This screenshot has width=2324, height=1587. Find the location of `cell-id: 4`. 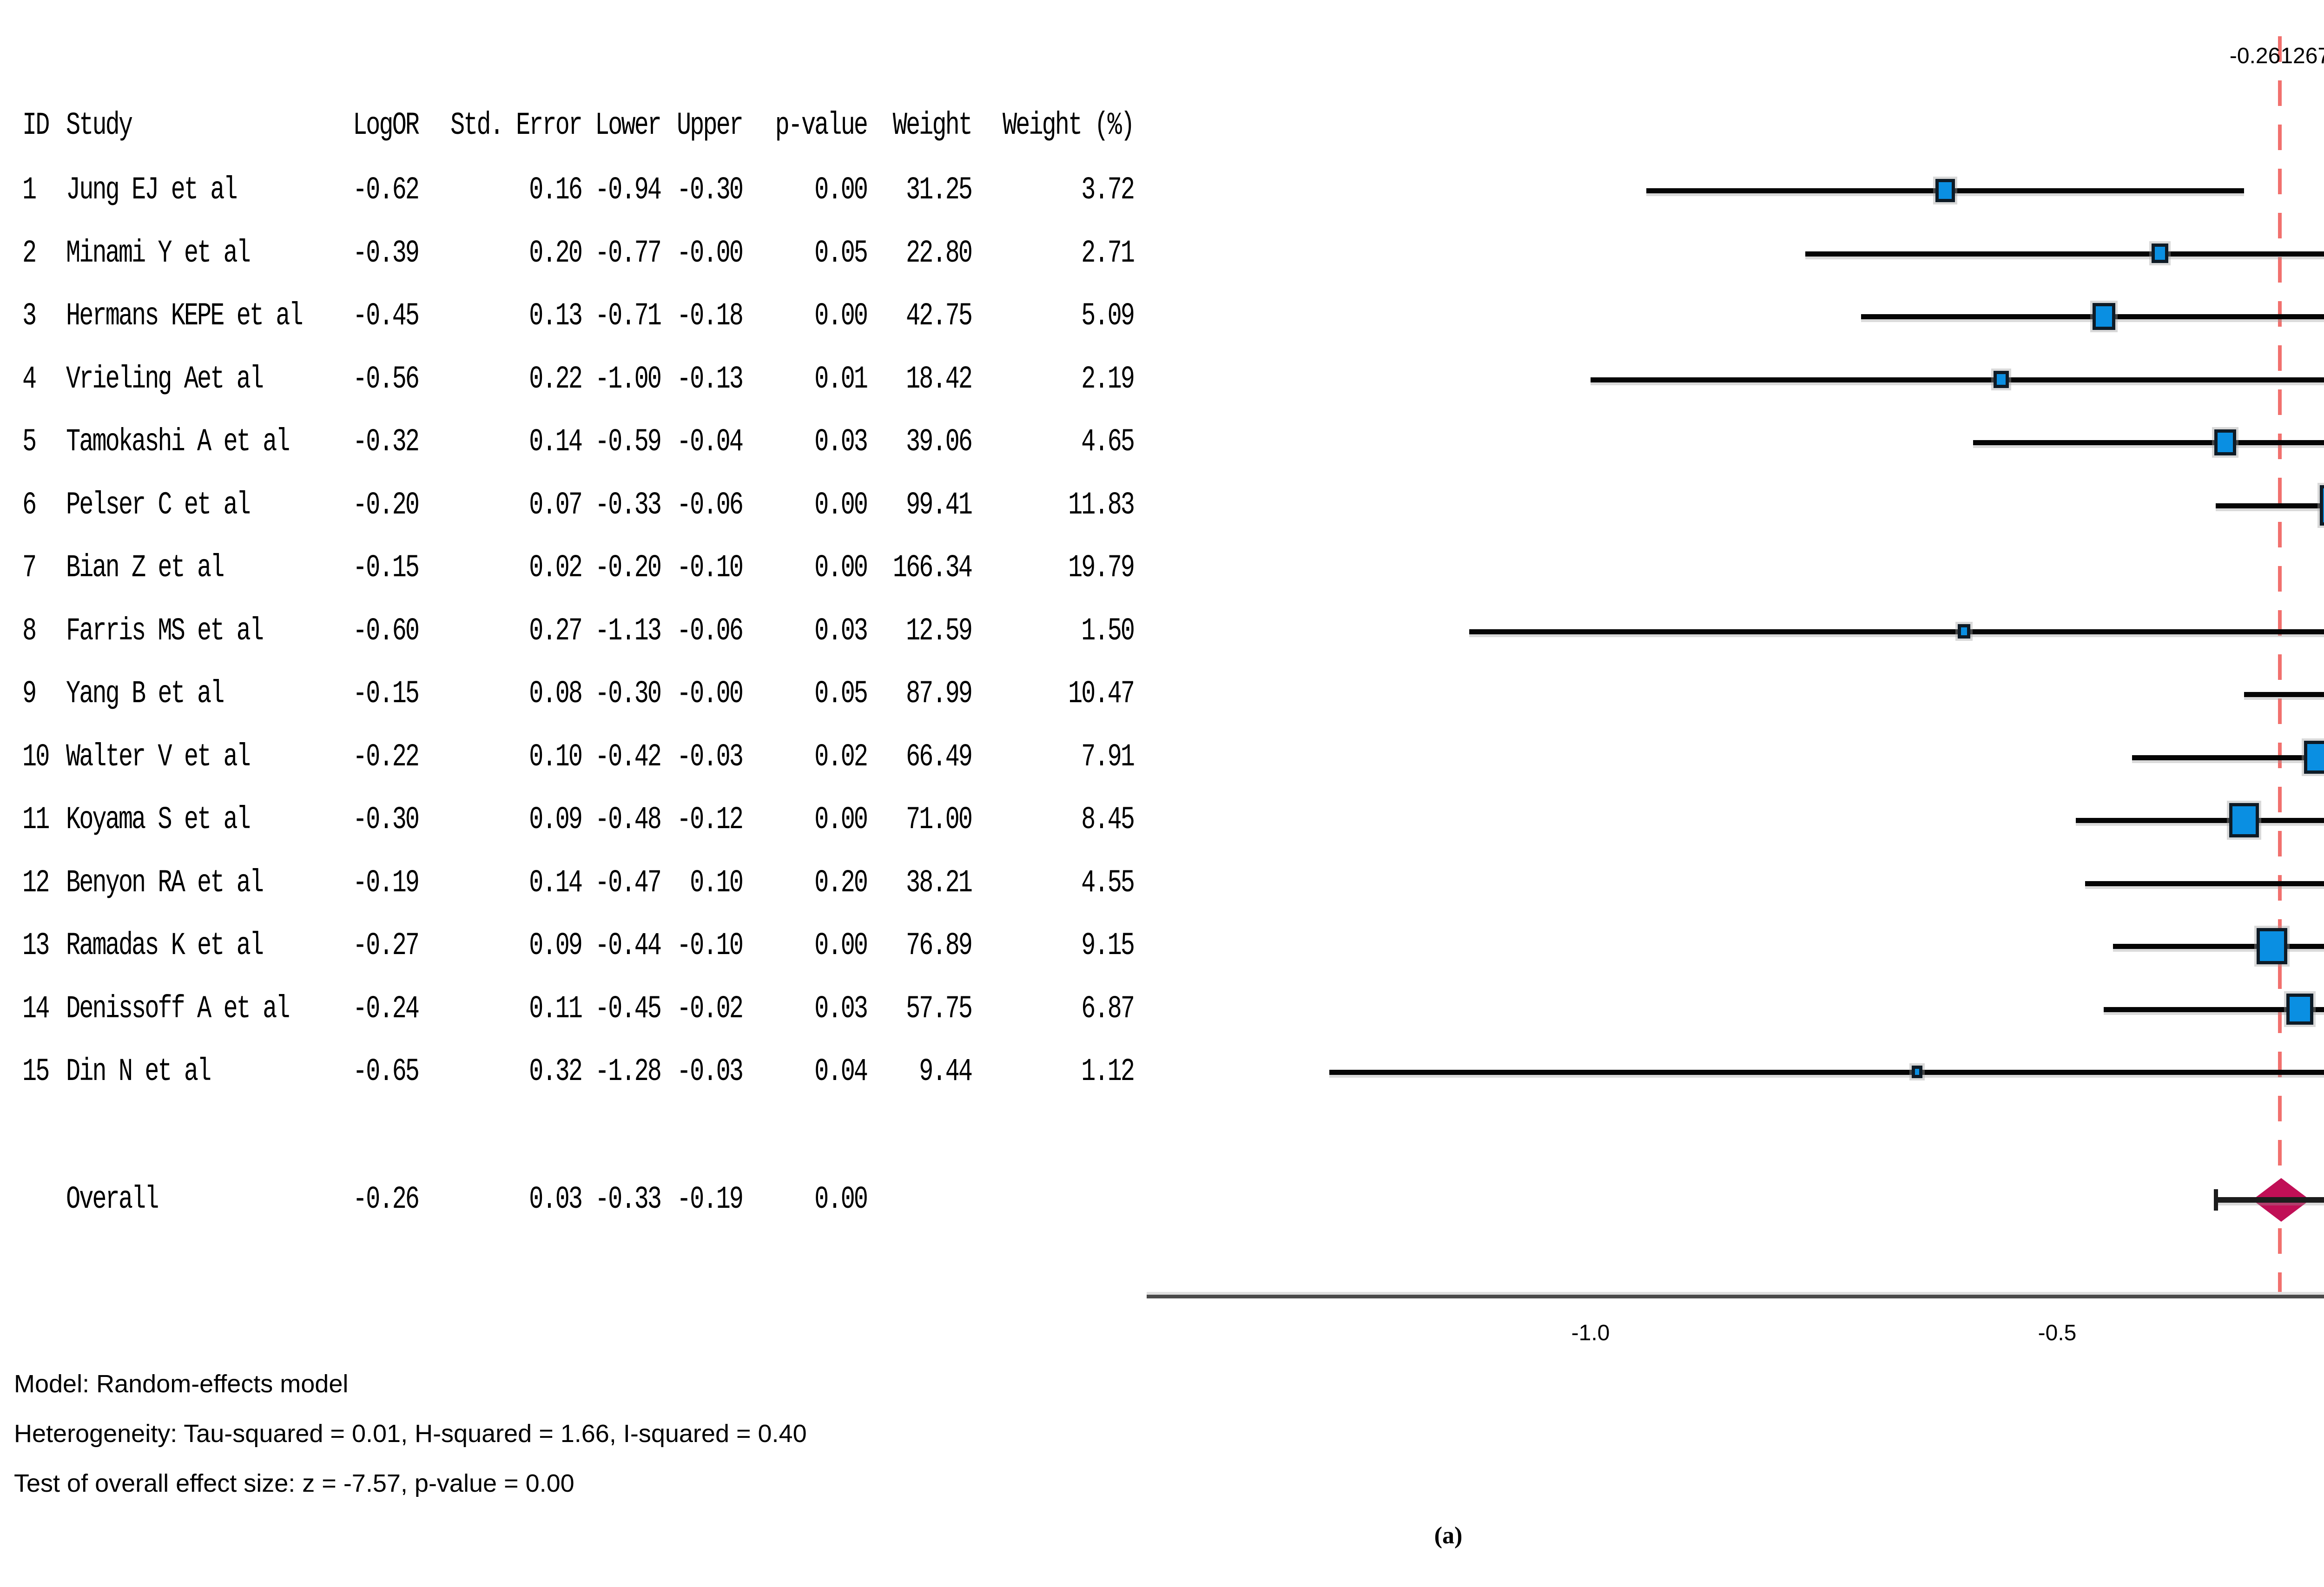

cell-id: 4 is located at coordinates (29, 379).